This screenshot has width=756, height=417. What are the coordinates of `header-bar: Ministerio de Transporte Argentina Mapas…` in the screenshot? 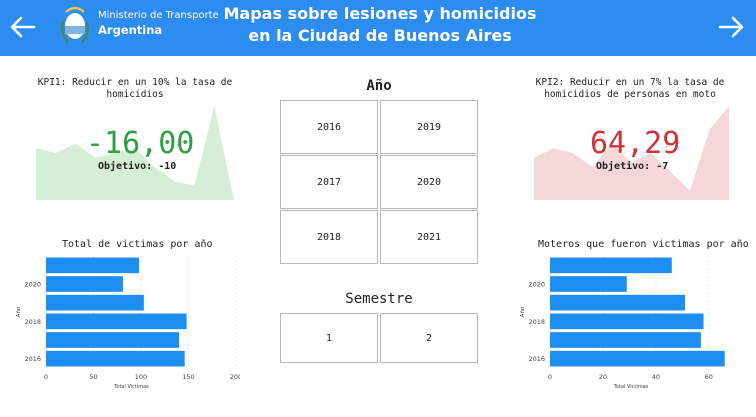 It's located at (378, 28).